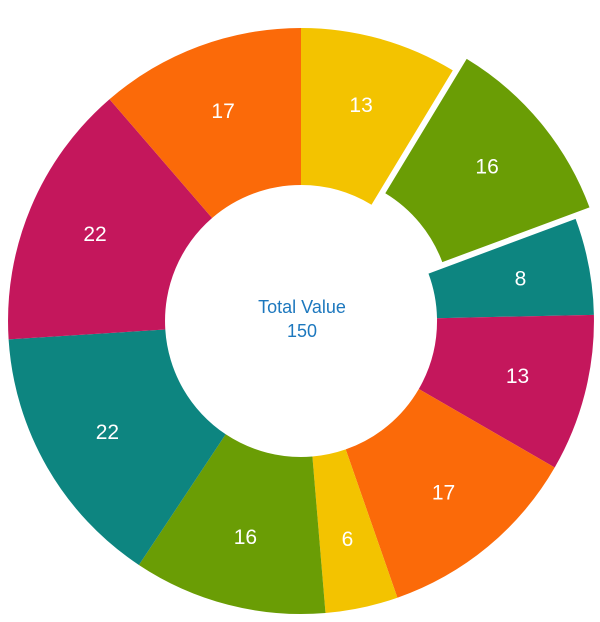  Describe the element at coordinates (222, 111) in the screenshot. I see `slice-label-9: 17` at that location.